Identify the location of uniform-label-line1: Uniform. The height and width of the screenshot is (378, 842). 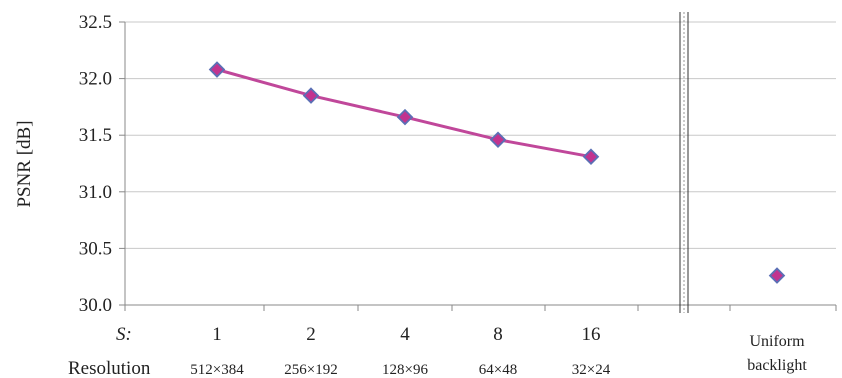
(777, 341).